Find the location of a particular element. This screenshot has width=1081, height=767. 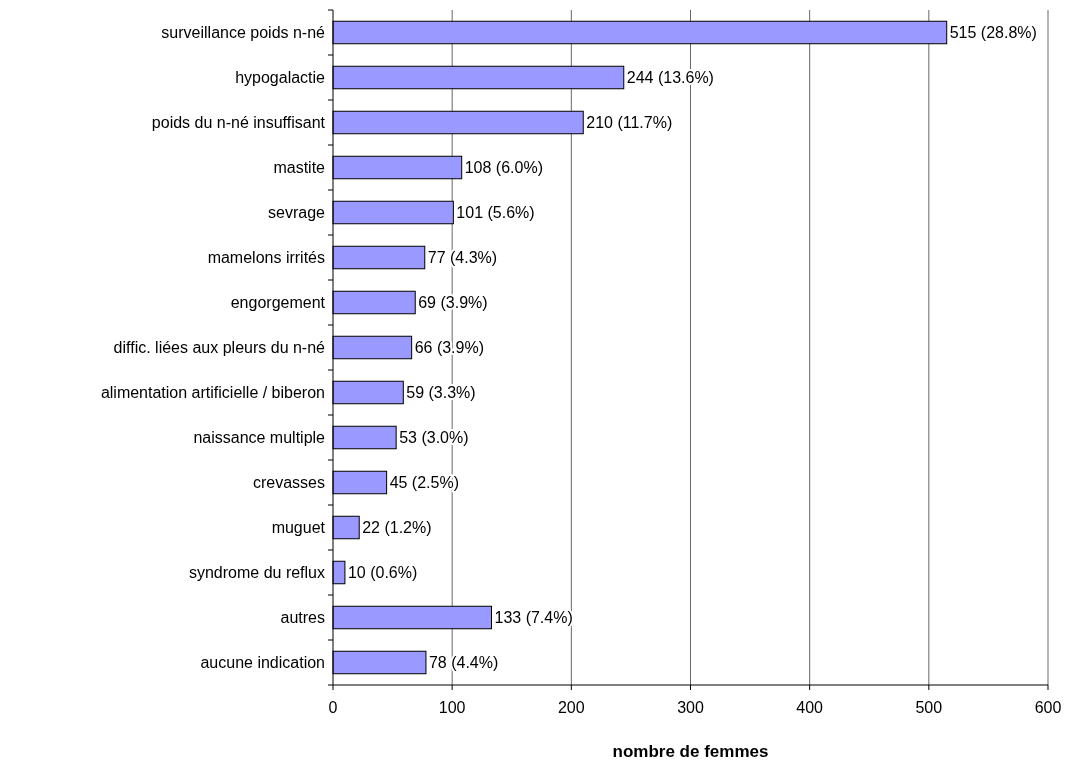

x-tick-label: 300 is located at coordinates (690, 707).